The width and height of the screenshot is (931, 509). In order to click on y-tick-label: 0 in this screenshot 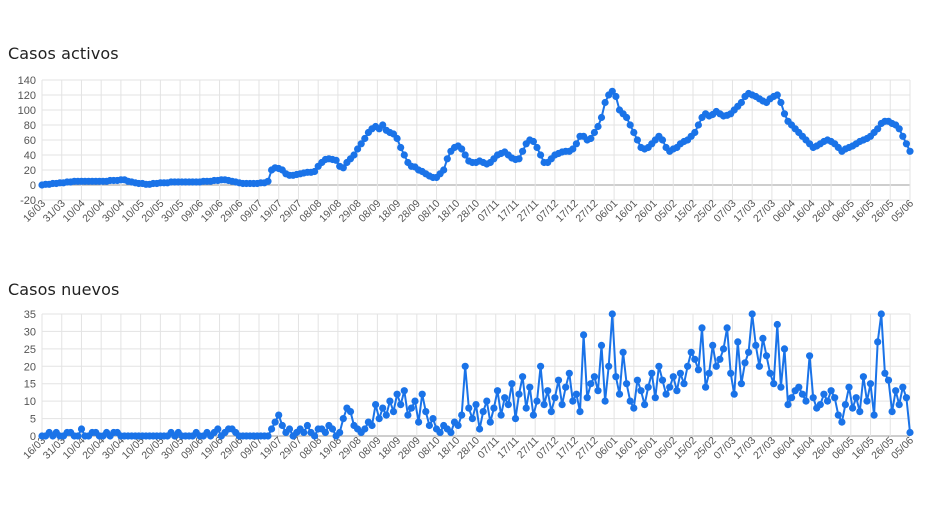, I will do `click(33, 437)`.